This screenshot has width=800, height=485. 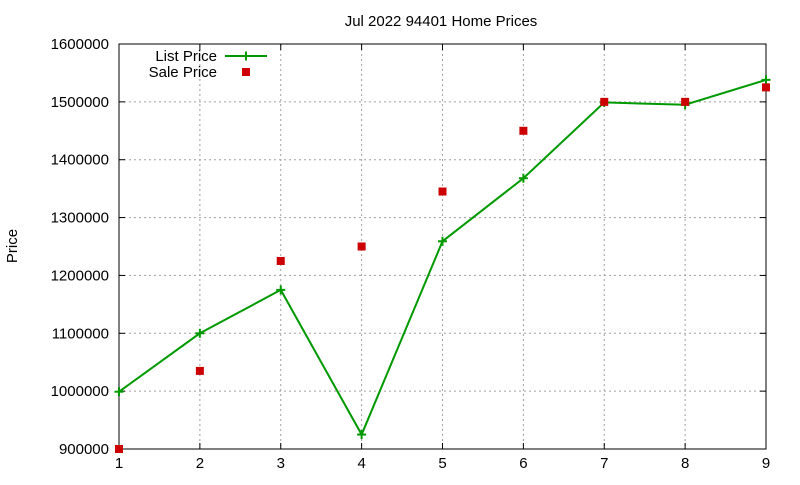 What do you see at coordinates (766, 463) in the screenshot?
I see `x-tick-label: 9` at bounding box center [766, 463].